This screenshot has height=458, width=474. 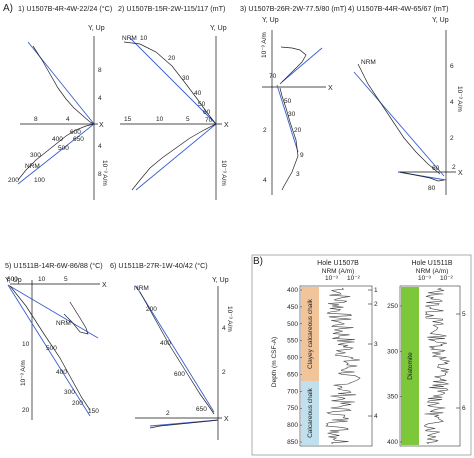 I want to click on plot-1-step-label: NRM, so click(x=32, y=166).